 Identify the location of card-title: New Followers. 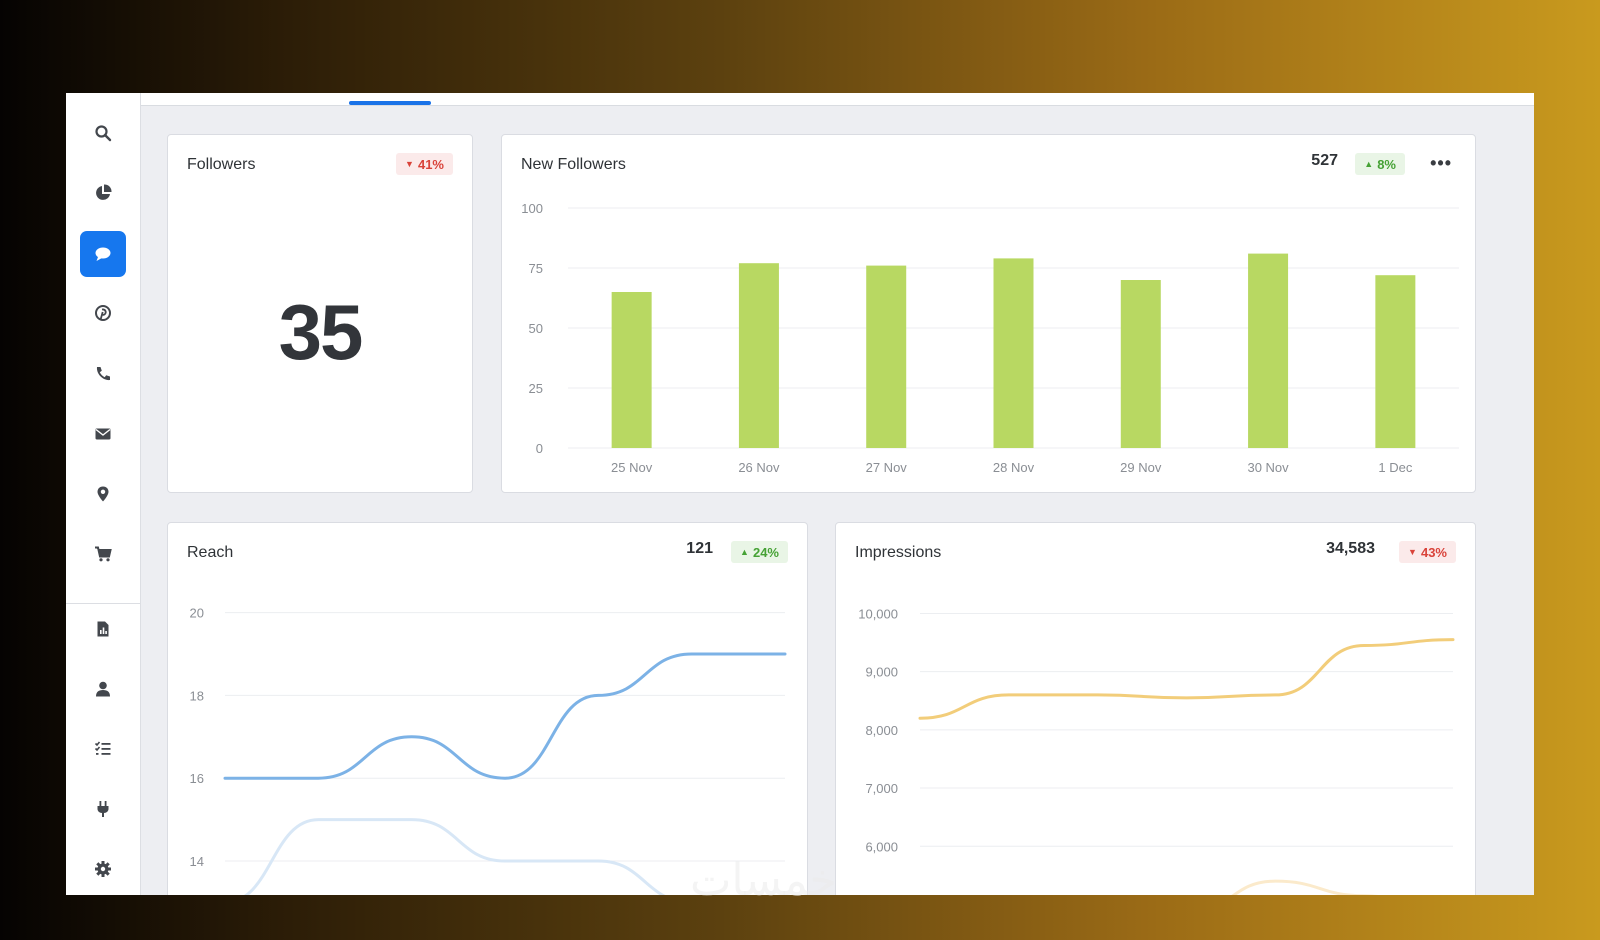
(573, 164).